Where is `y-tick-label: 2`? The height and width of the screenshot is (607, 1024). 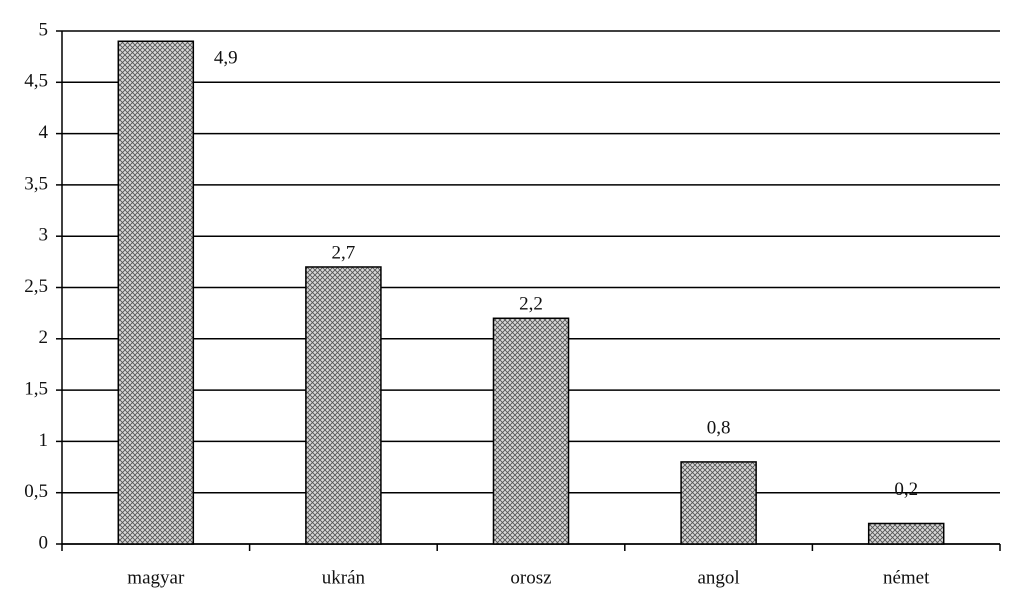
y-tick-label: 2 is located at coordinates (44, 337).